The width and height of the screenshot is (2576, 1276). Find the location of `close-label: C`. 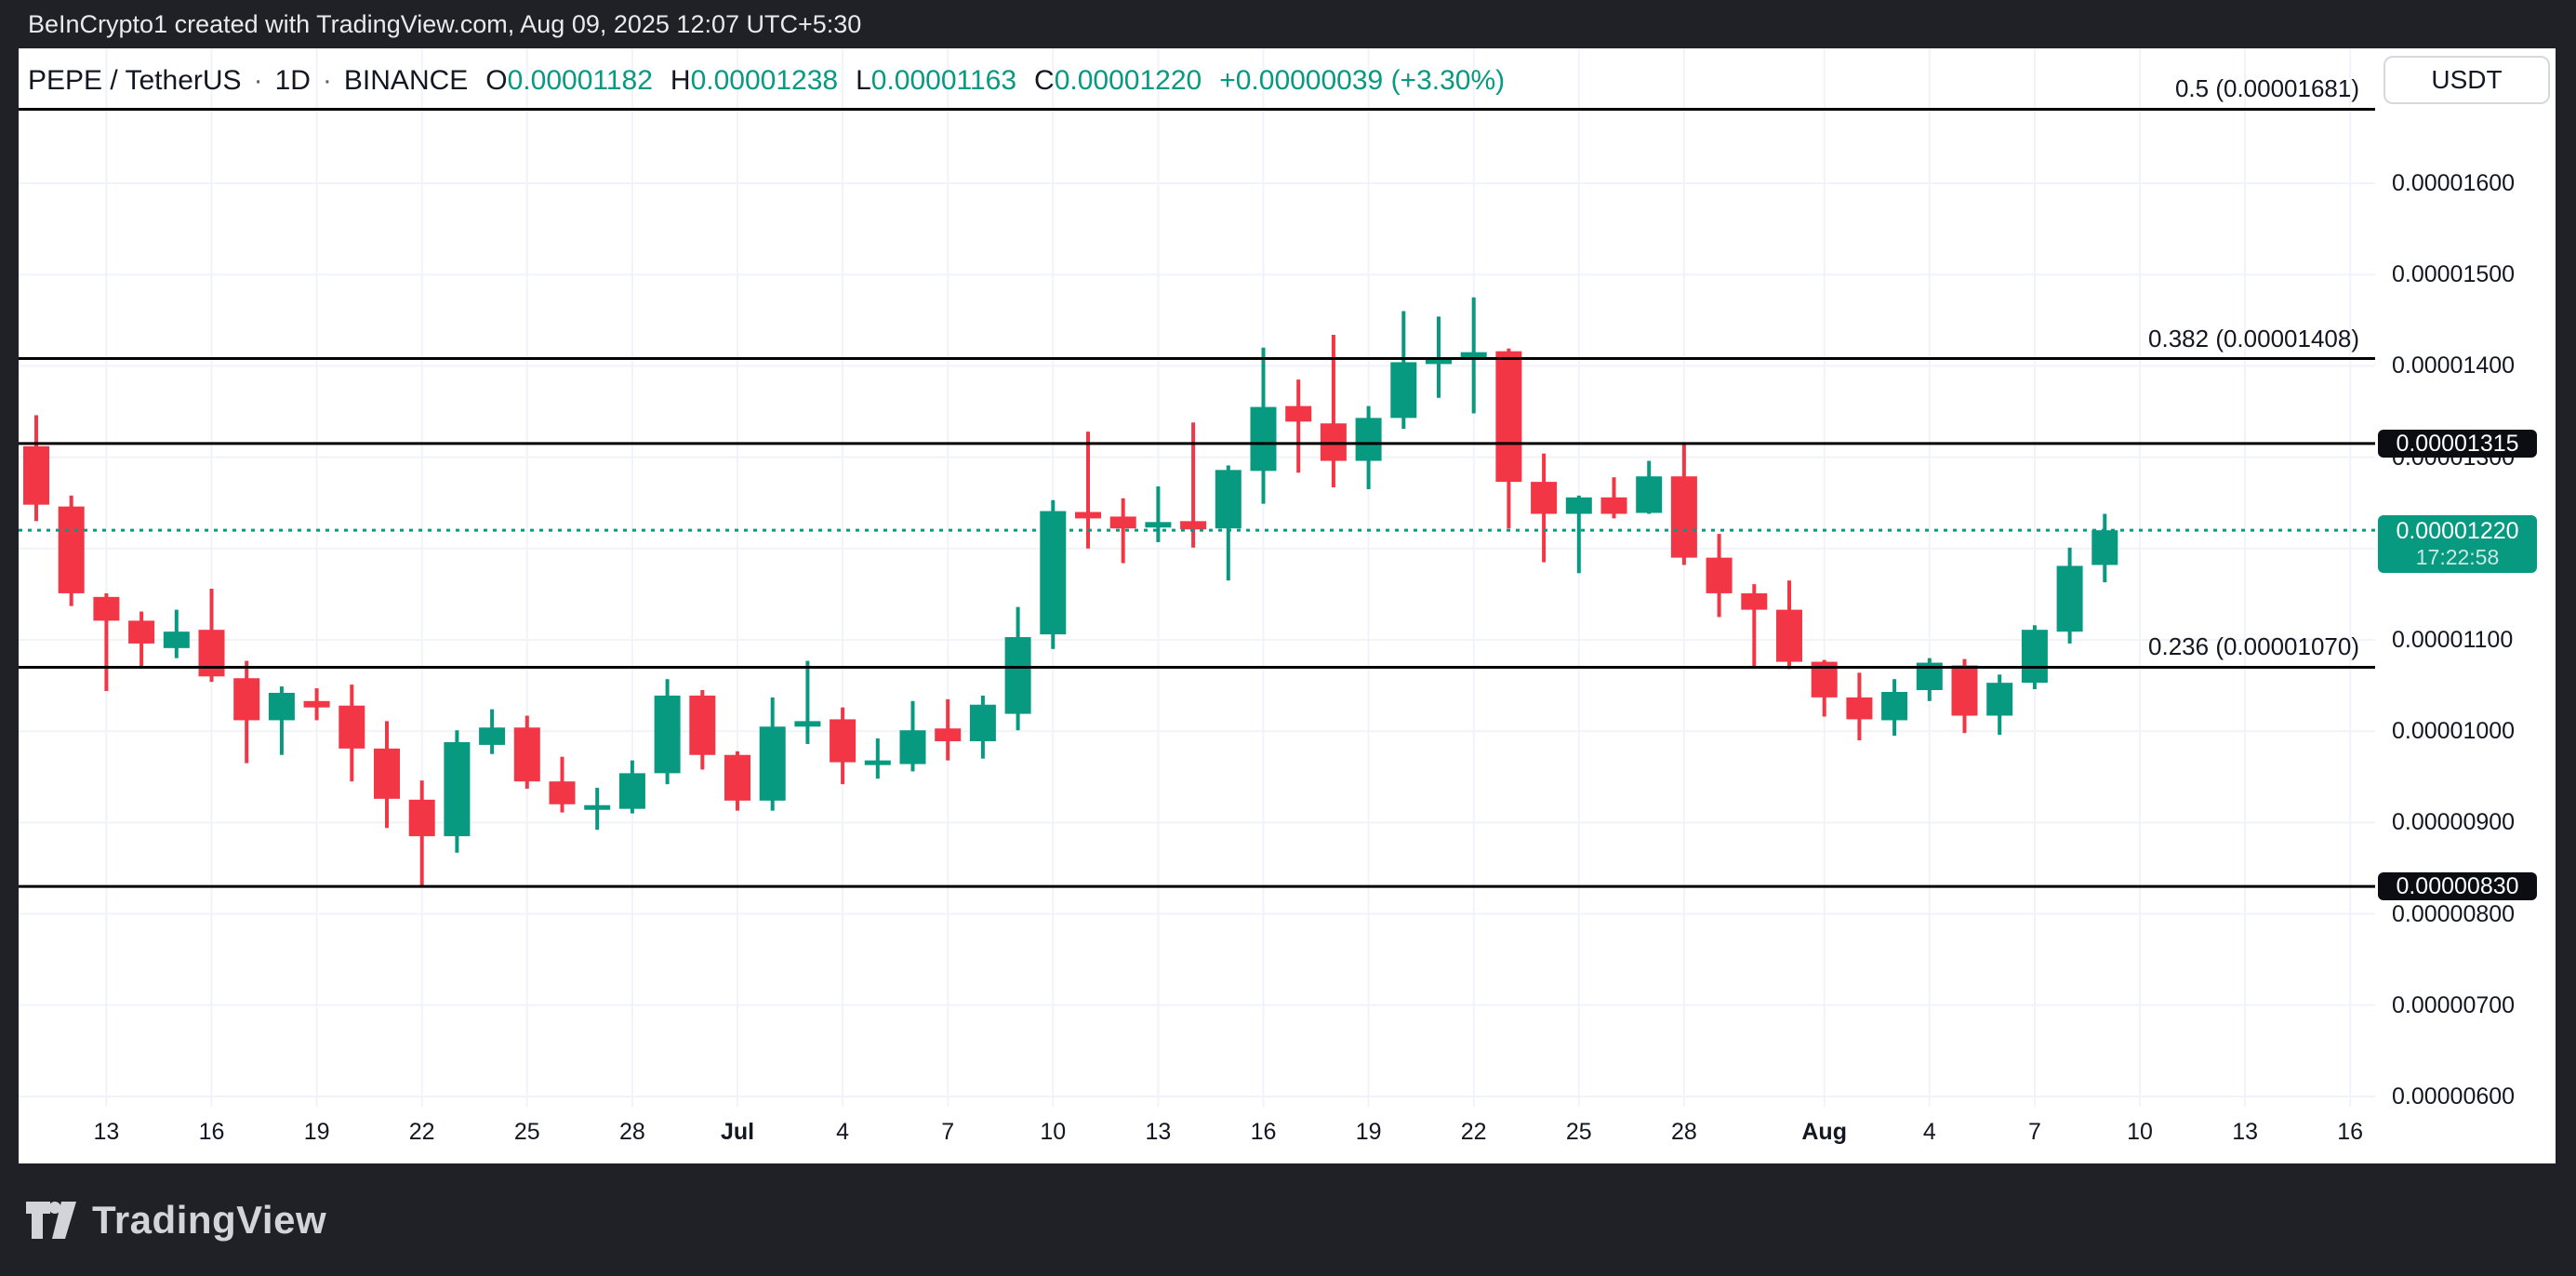

close-label: C is located at coordinates (1044, 80).